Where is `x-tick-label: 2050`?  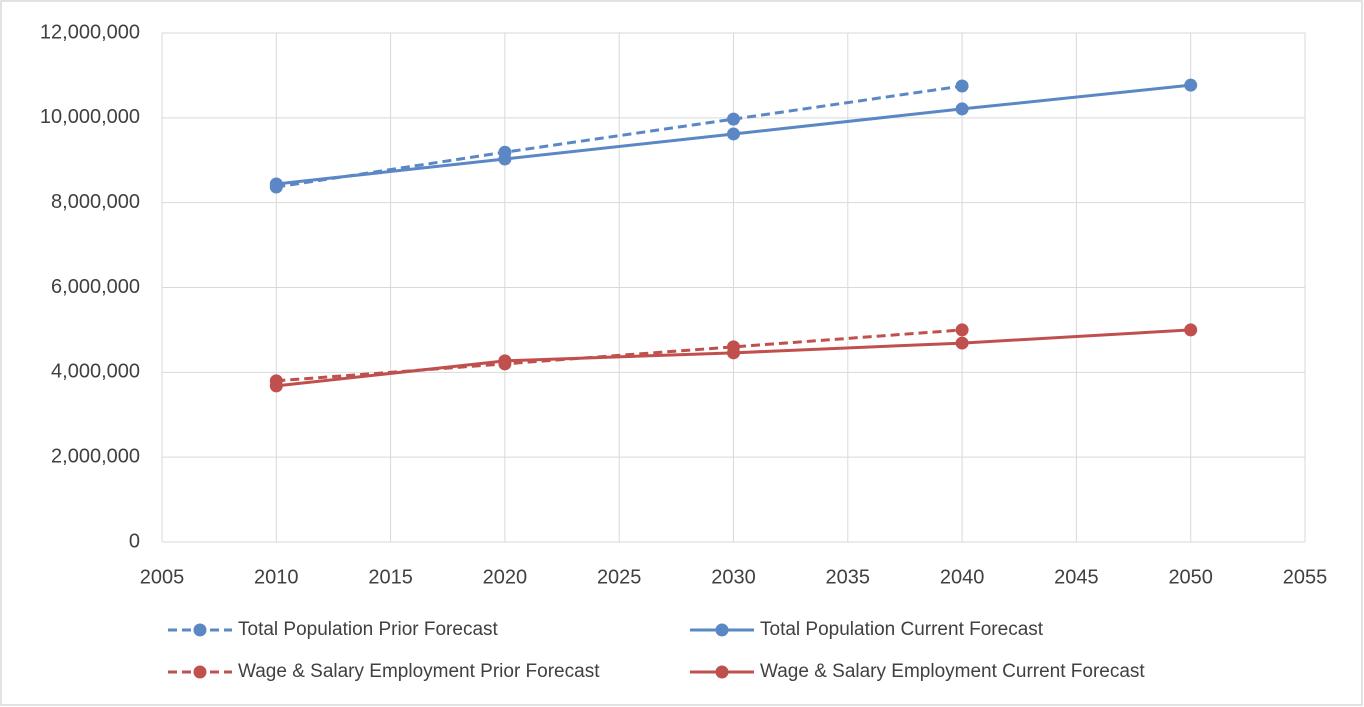
x-tick-label: 2050 is located at coordinates (1190, 577).